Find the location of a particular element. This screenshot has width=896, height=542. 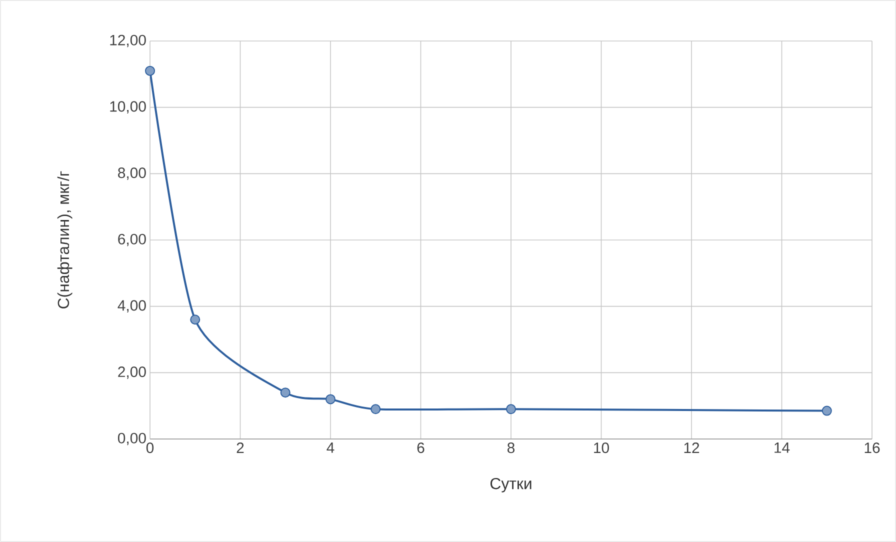

x-tick-label: 0 is located at coordinates (150, 448).